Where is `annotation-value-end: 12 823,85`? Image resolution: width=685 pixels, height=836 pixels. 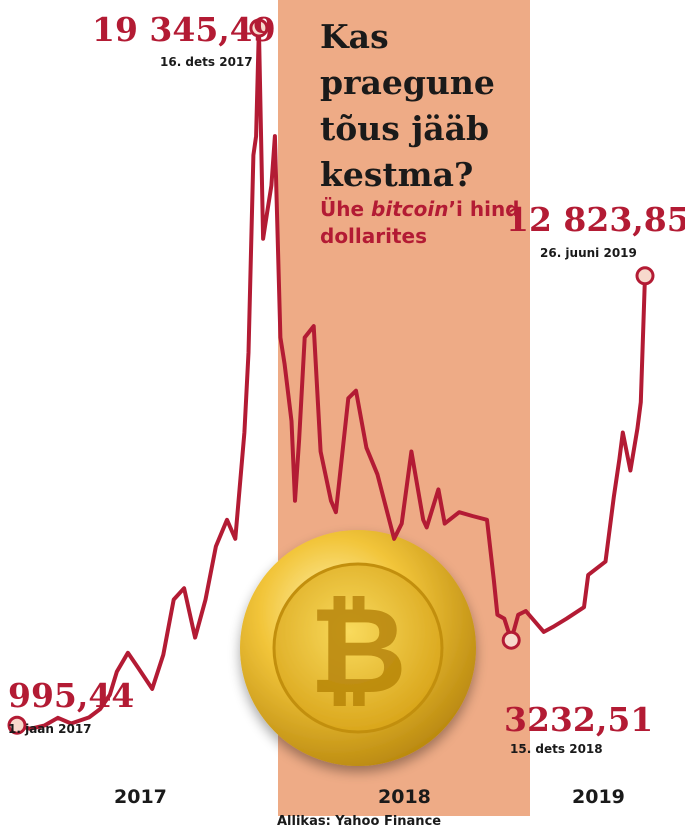 annotation-value-end: 12 823,85 is located at coordinates (595, 219).